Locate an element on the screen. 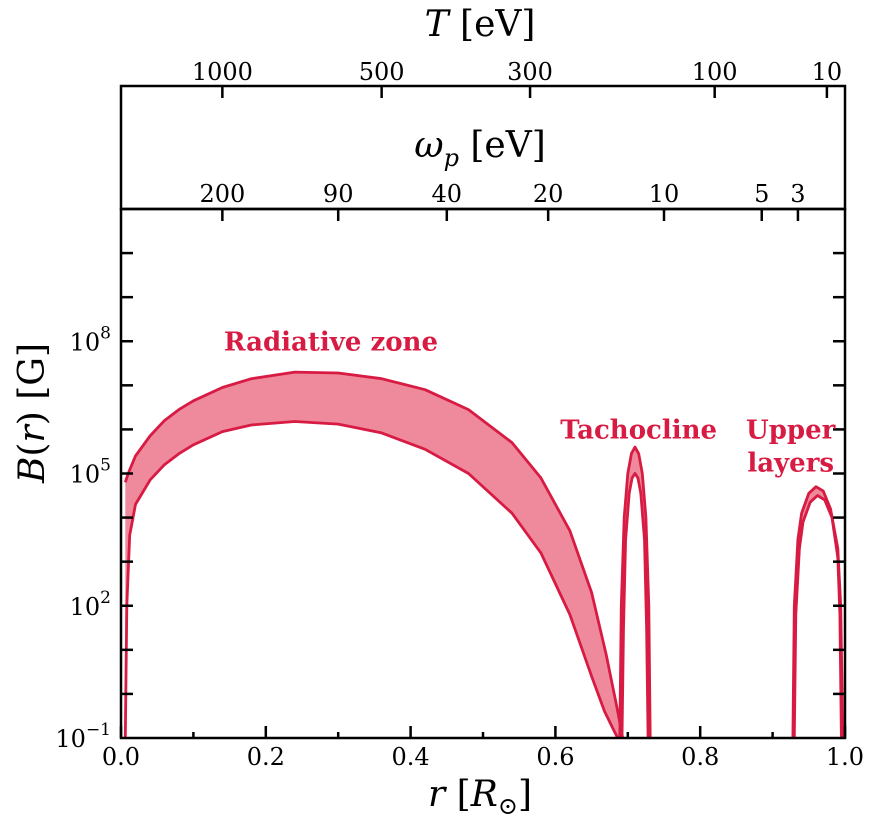 The image size is (871, 826). x-tick-label: 0.0 is located at coordinates (121, 757).